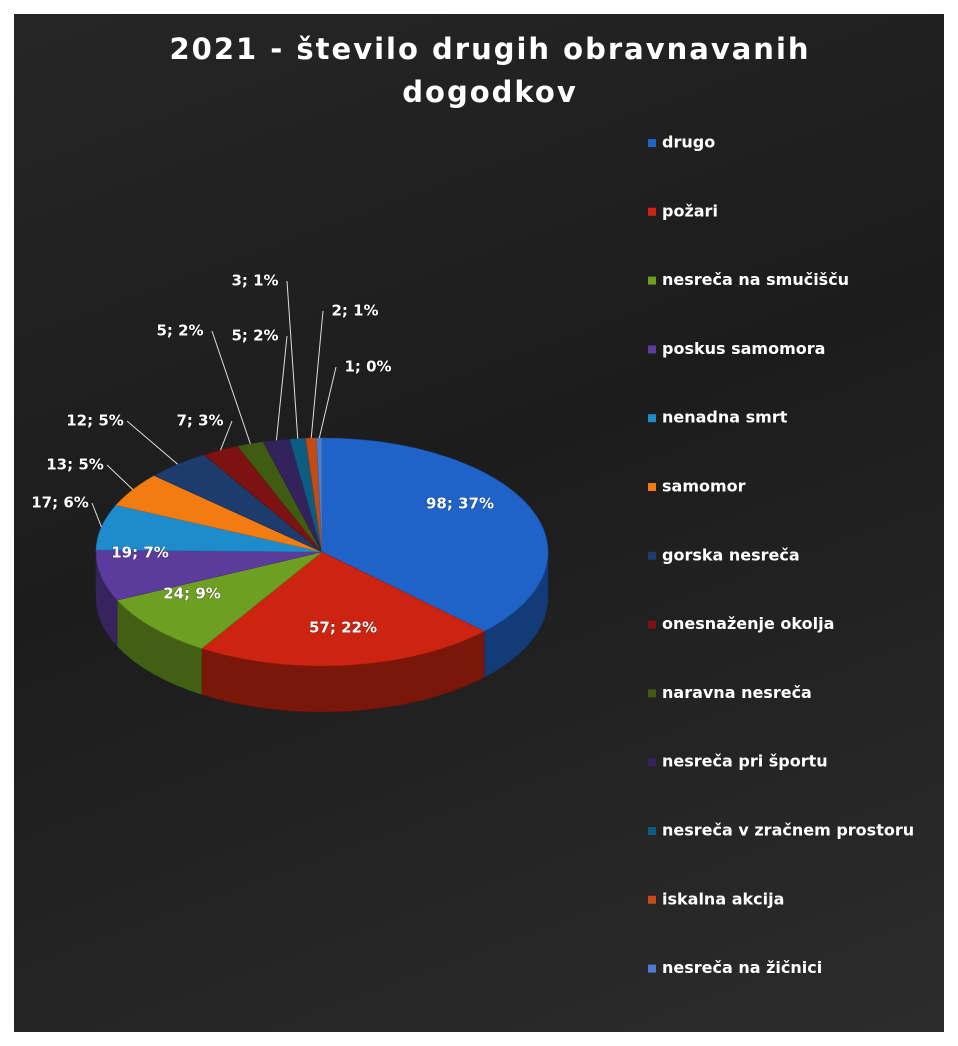 This screenshot has height=1046, width=958. What do you see at coordinates (748, 623) in the screenshot?
I see `legend-label: onesnaženje okolja` at bounding box center [748, 623].